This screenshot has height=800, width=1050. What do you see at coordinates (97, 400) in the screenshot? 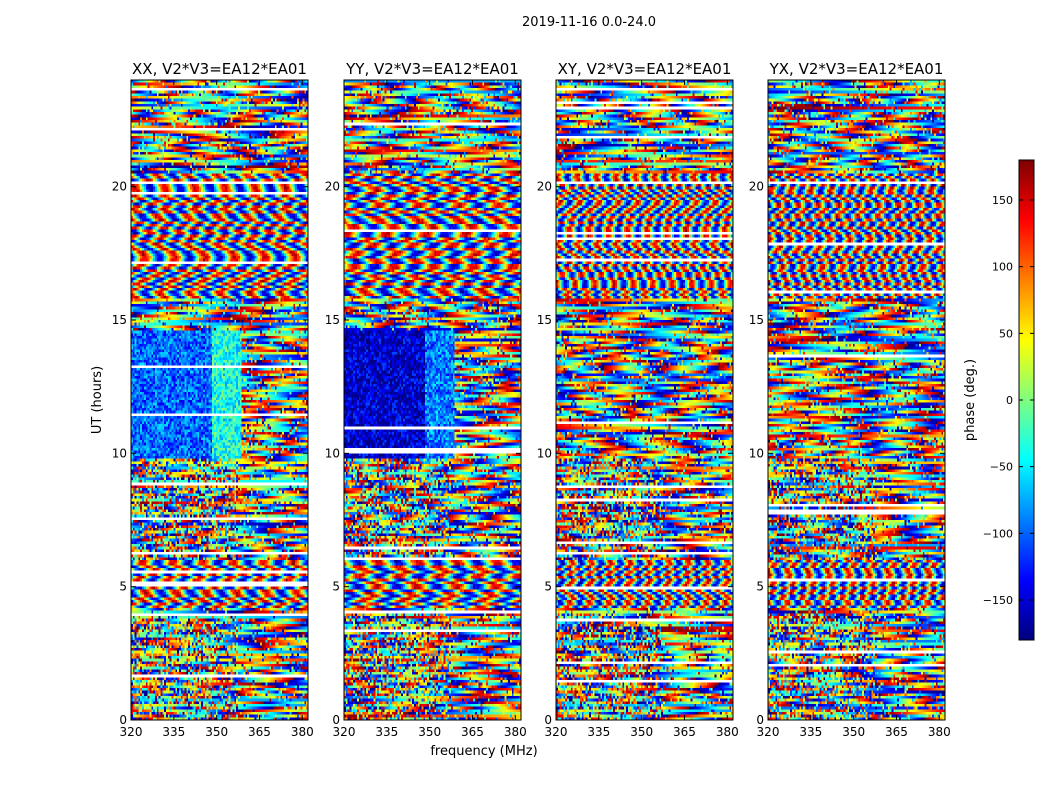
I see `y-axis-label: UT (hours)` at bounding box center [97, 400].